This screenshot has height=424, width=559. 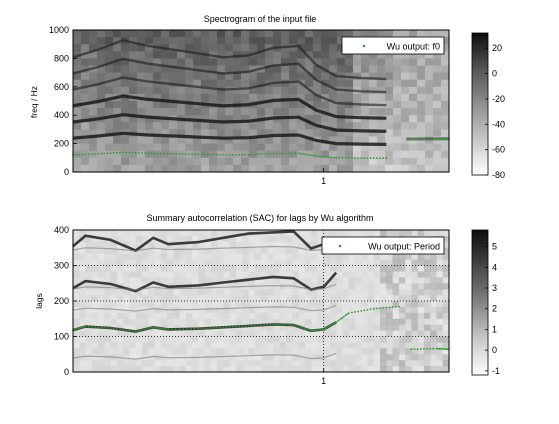 I want to click on spectrogram-x-tick-label: 1, so click(x=323, y=181).